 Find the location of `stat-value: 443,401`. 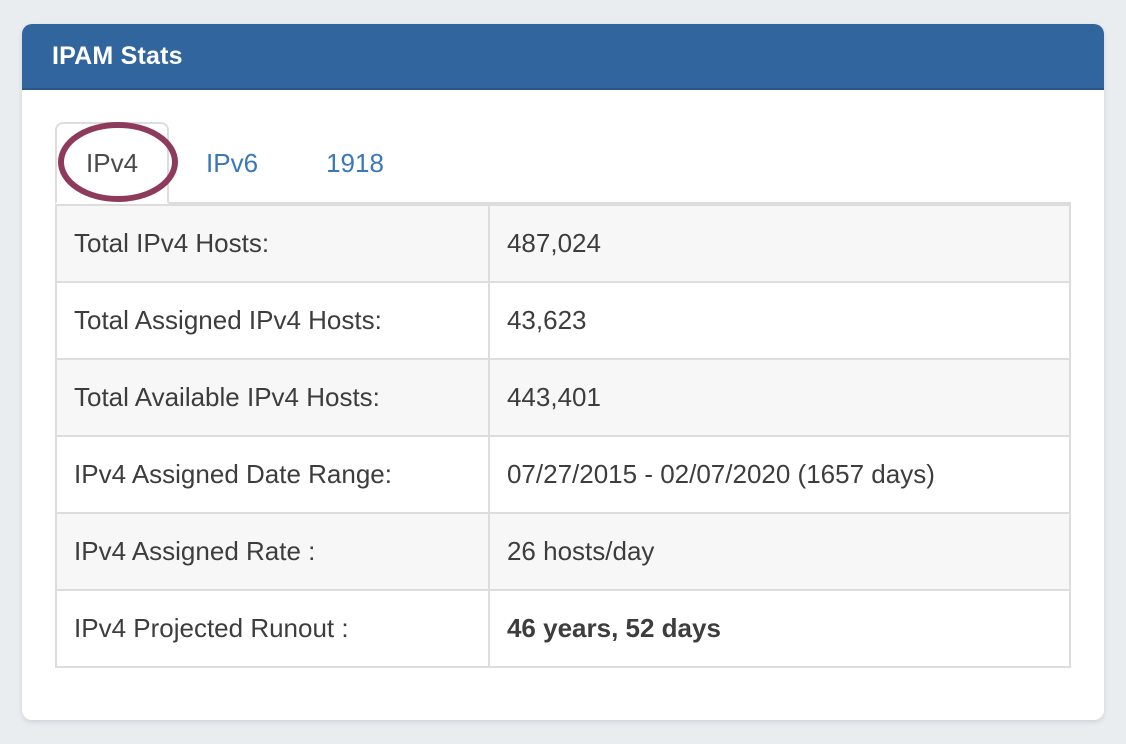

stat-value: 443,401 is located at coordinates (779, 397).